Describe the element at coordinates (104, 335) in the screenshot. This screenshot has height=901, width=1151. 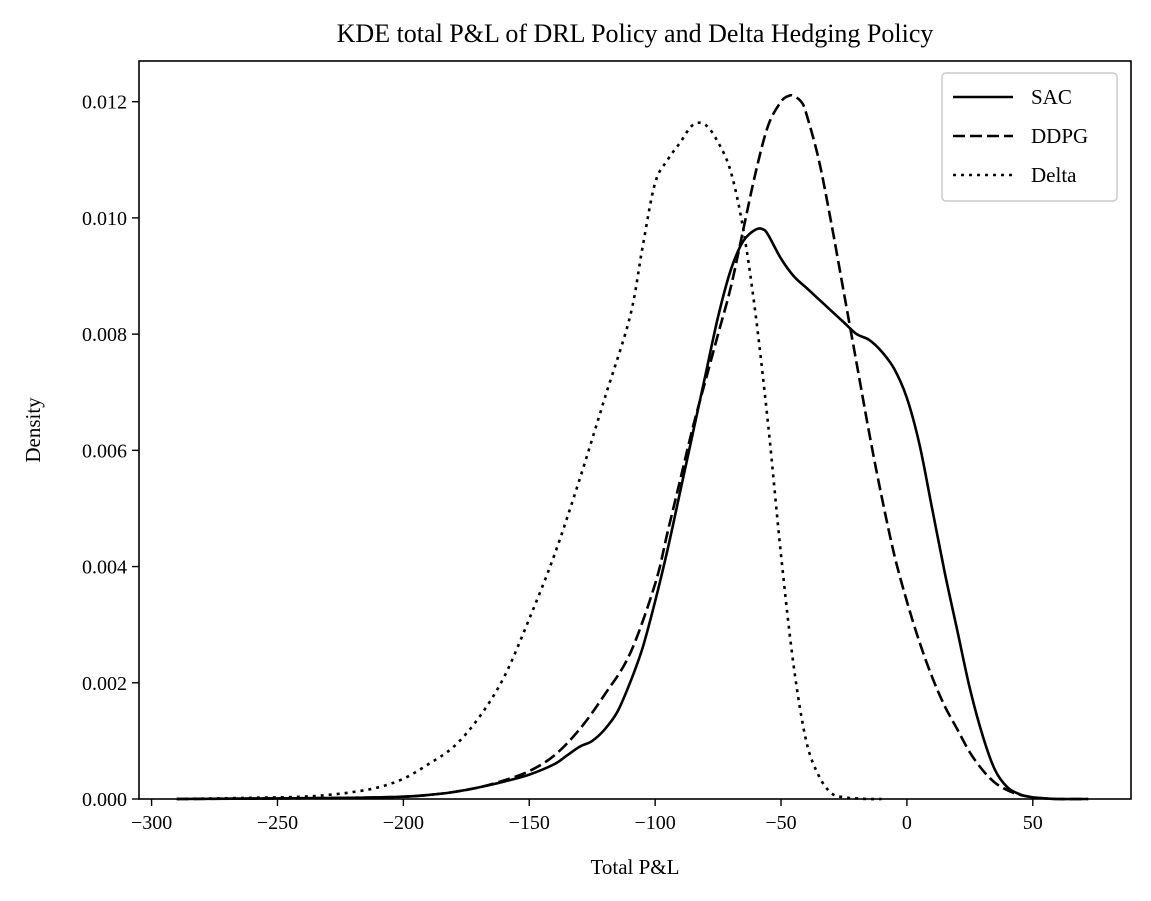
I see `y-tick-label: 0.008` at that location.